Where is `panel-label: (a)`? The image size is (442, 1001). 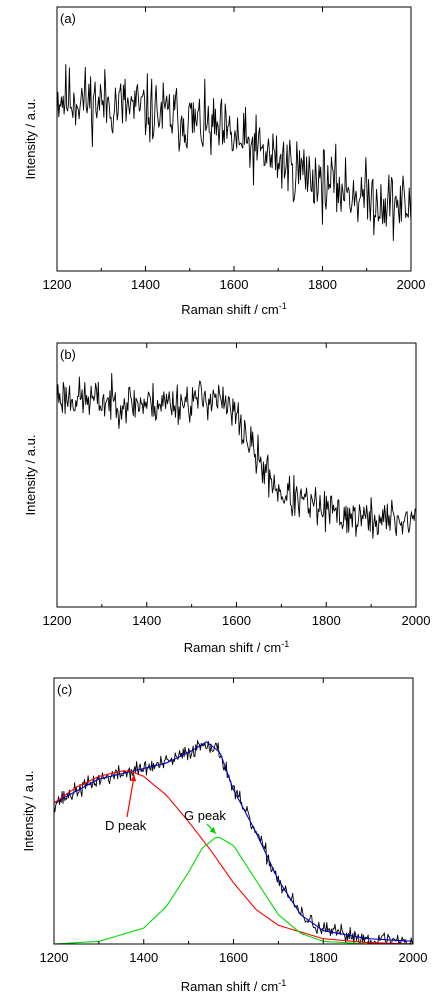
panel-label: (a) is located at coordinates (68, 18).